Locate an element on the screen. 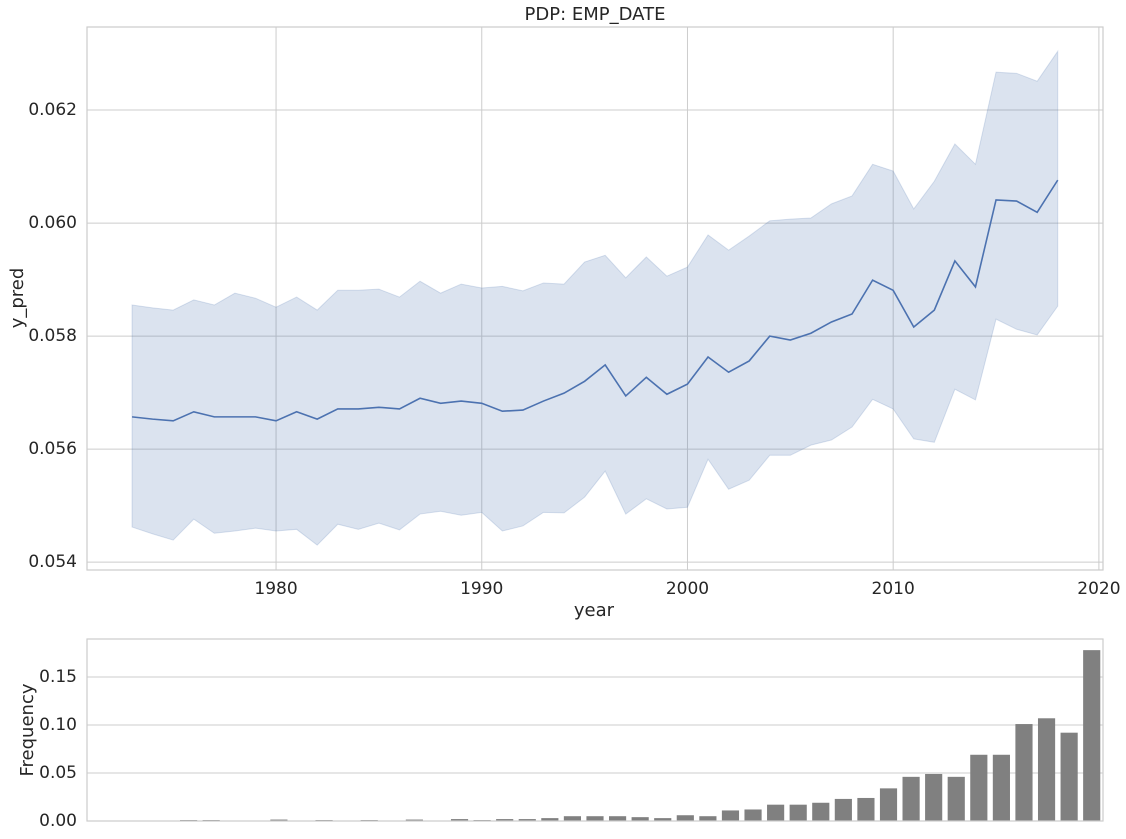 This screenshot has height=839, width=1126. chart-title: PDP: EMP_DATE is located at coordinates (595, 14).